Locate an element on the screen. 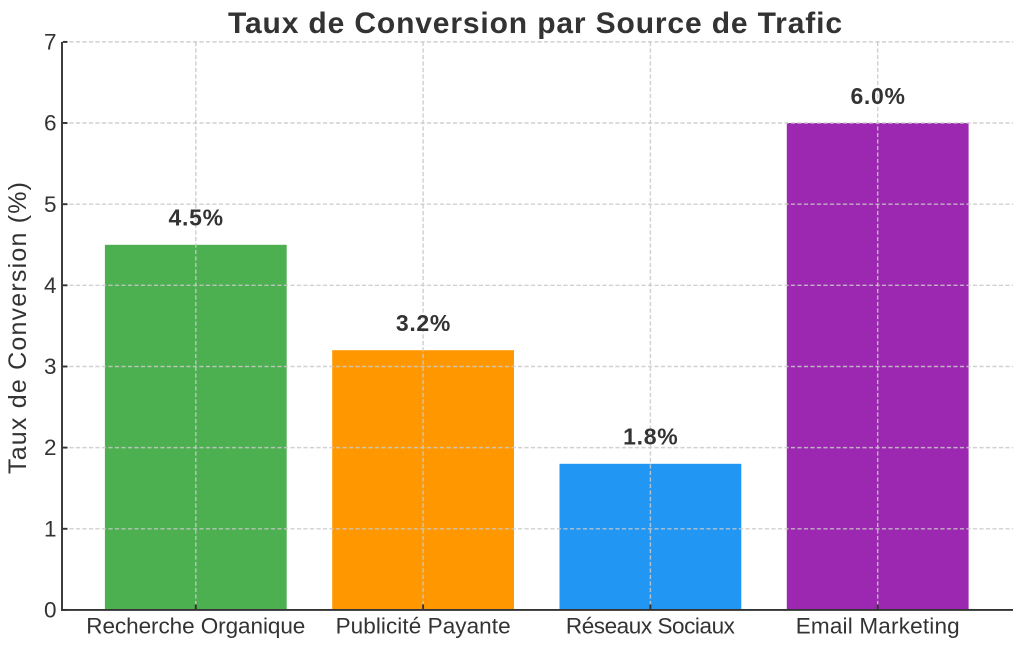  svg-text: 2 is located at coordinates (50, 447).